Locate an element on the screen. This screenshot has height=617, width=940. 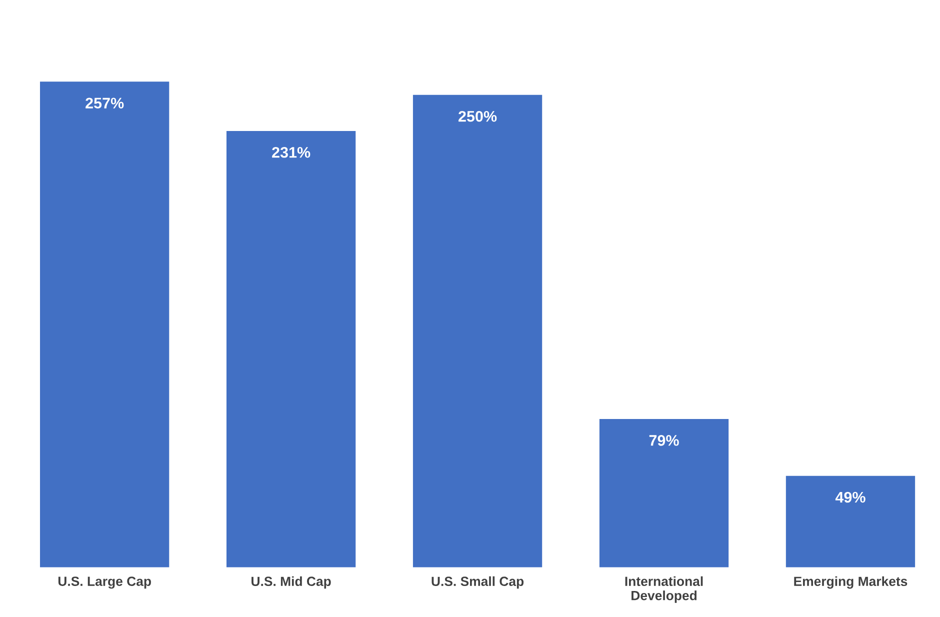
data-label: 250% is located at coordinates (477, 116).